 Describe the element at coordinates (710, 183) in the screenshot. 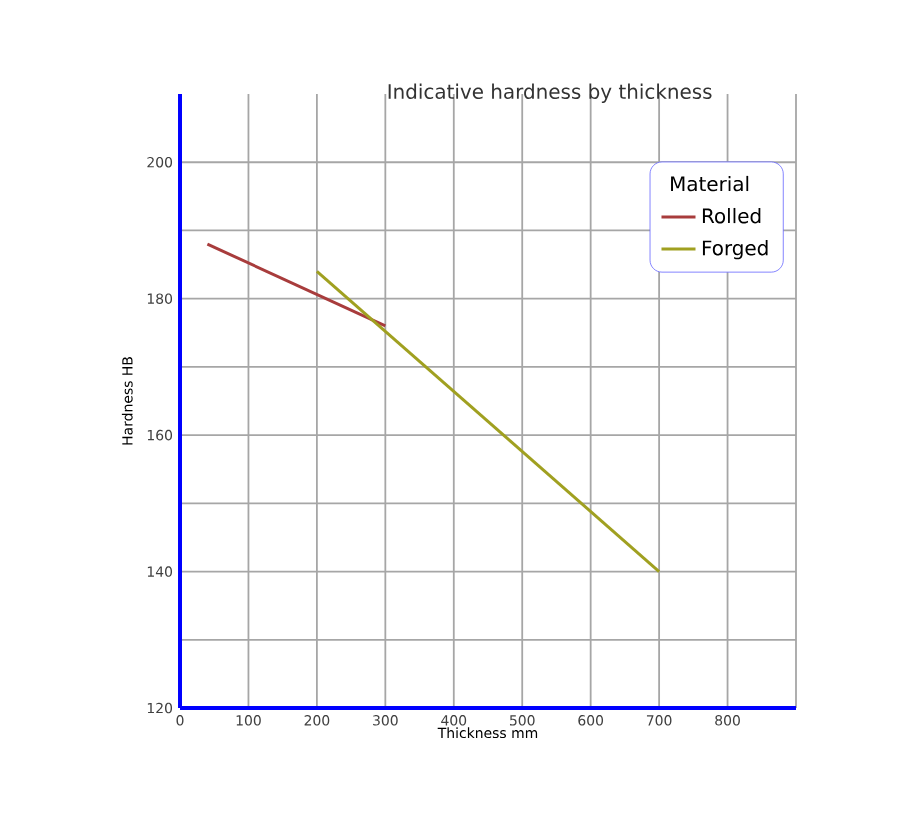

I see `legend-title: Material` at that location.